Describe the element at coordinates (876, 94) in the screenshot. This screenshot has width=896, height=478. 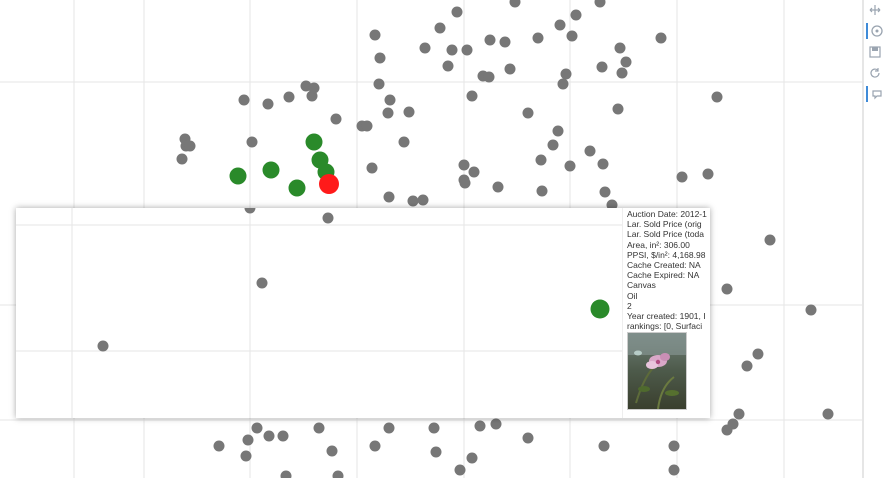
I see `hover-icon` at that location.